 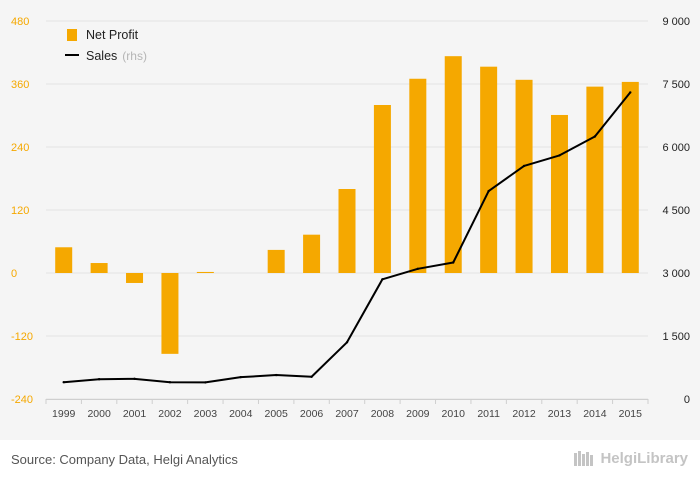 What do you see at coordinates (524, 166) in the screenshot?
I see `point-sales-2012` at bounding box center [524, 166].